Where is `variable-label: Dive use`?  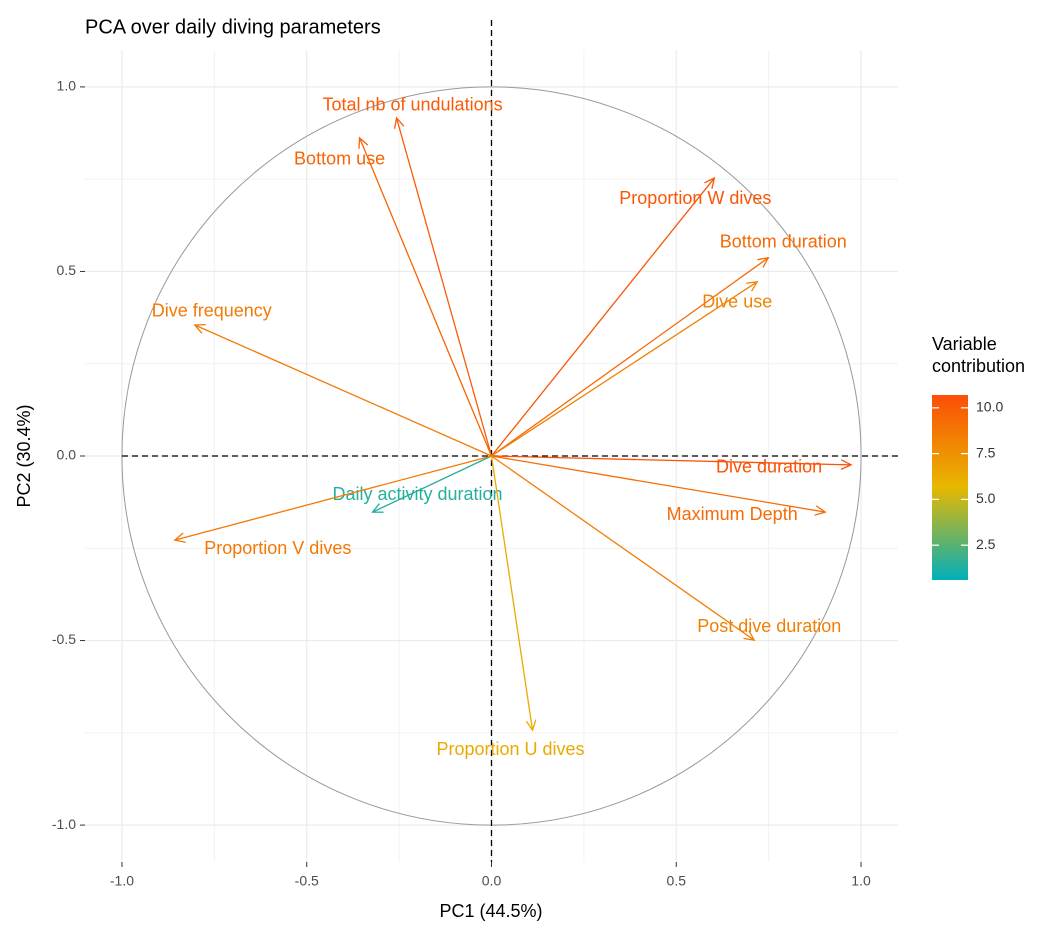
variable-label: Dive use is located at coordinates (737, 302).